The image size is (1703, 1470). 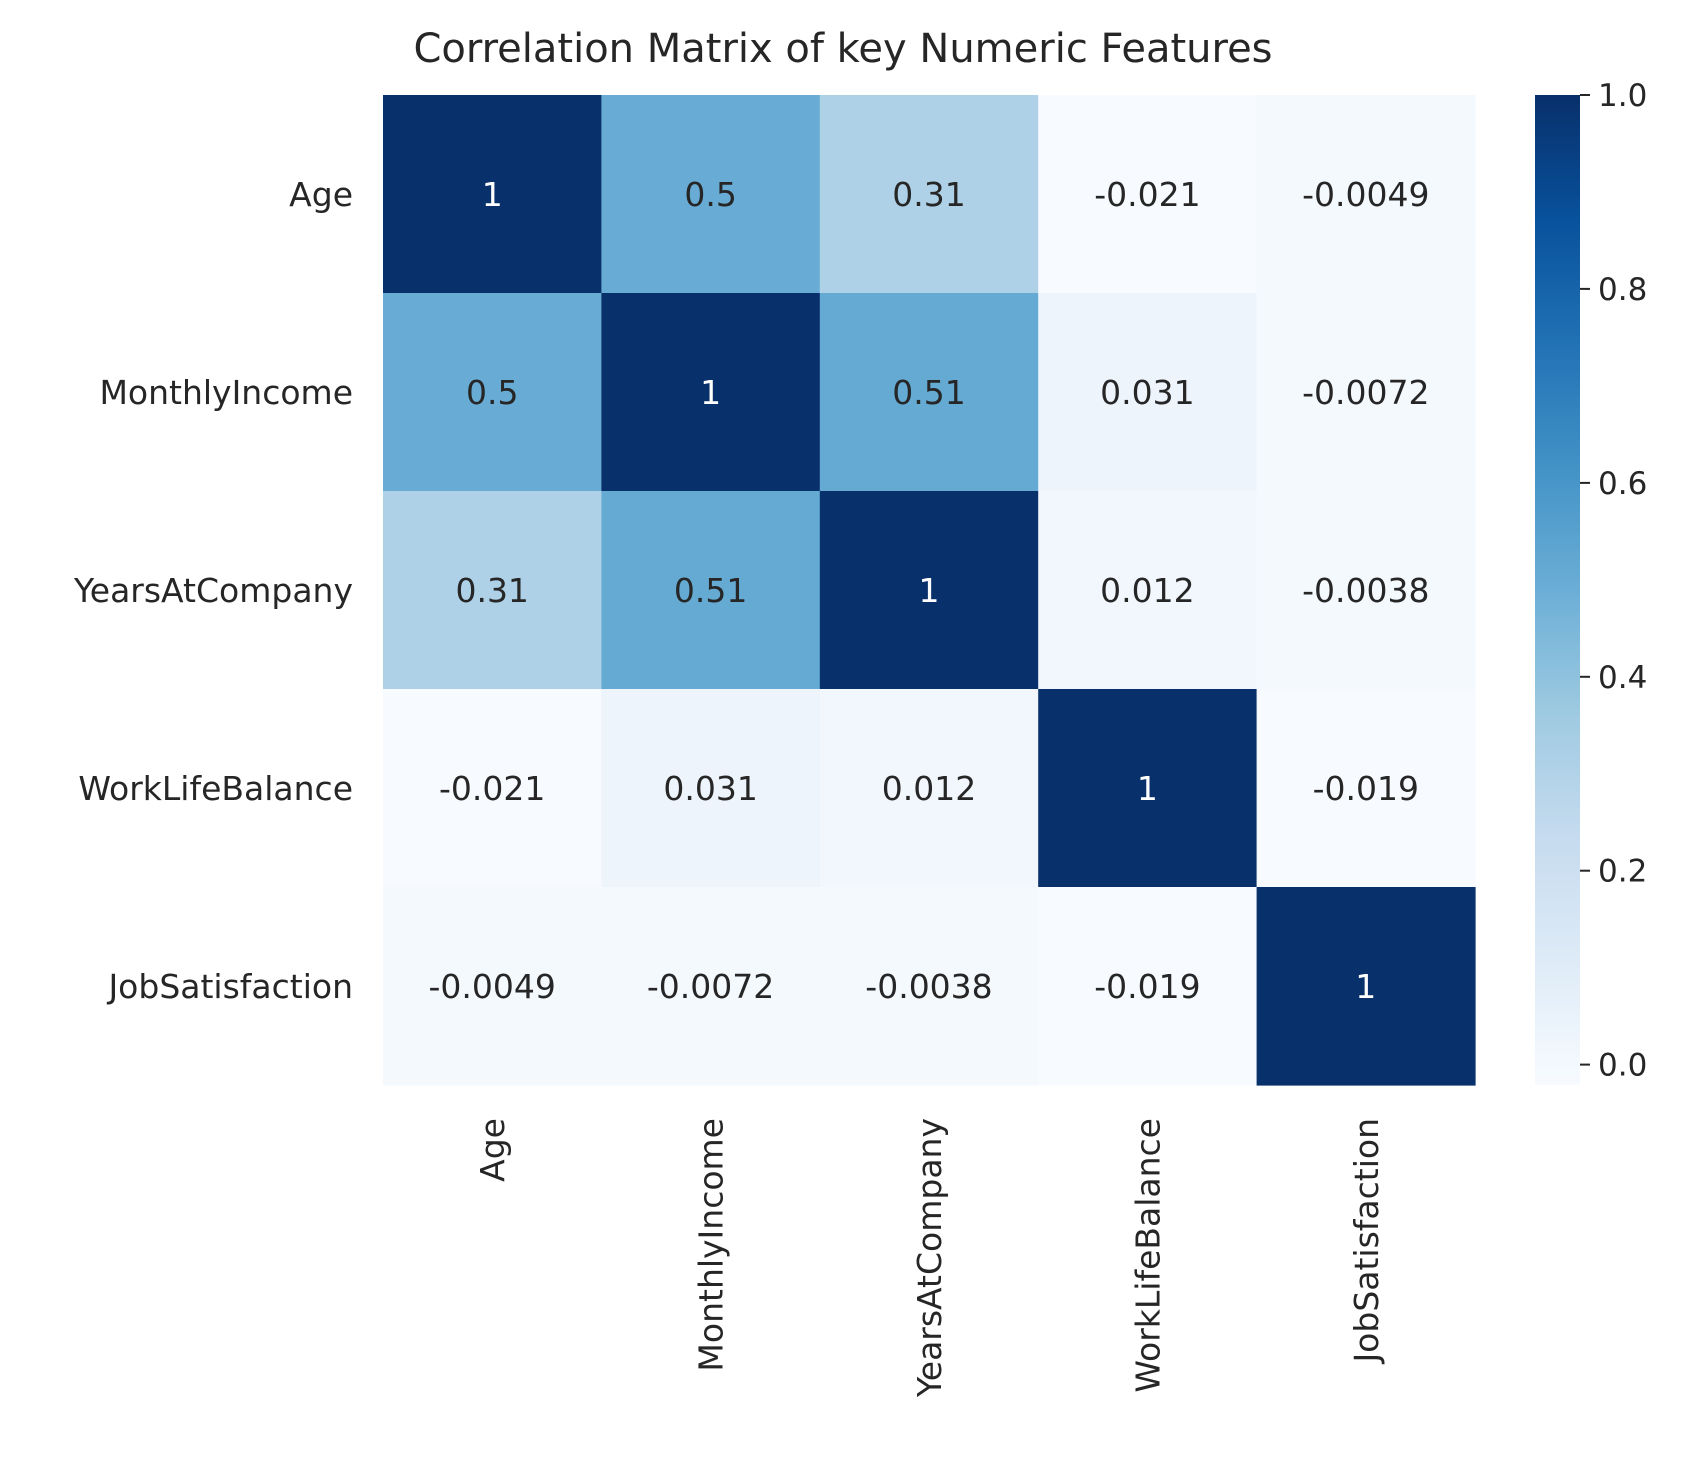 What do you see at coordinates (1622, 290) in the screenshot?
I see `colorbar-tick-label: 0.8` at bounding box center [1622, 290].